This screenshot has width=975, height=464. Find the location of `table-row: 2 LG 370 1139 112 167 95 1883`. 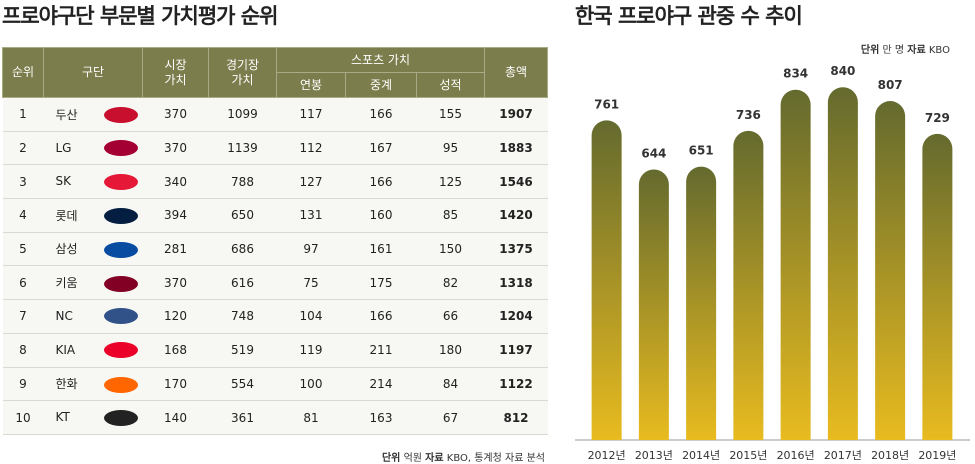

table-row: 2 LG 370 1139 112 167 95 1883 is located at coordinates (275, 148).